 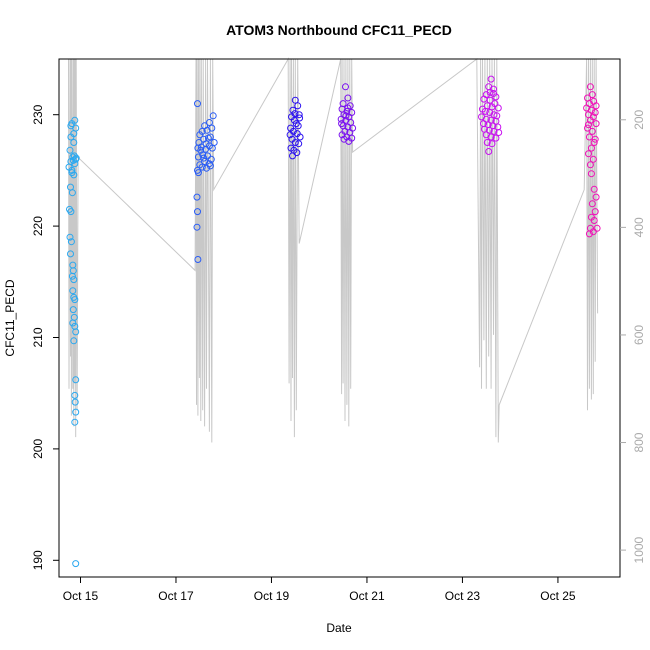 I want to click on y-axis: 190 200 210 220 230, so click(x=45, y=337).